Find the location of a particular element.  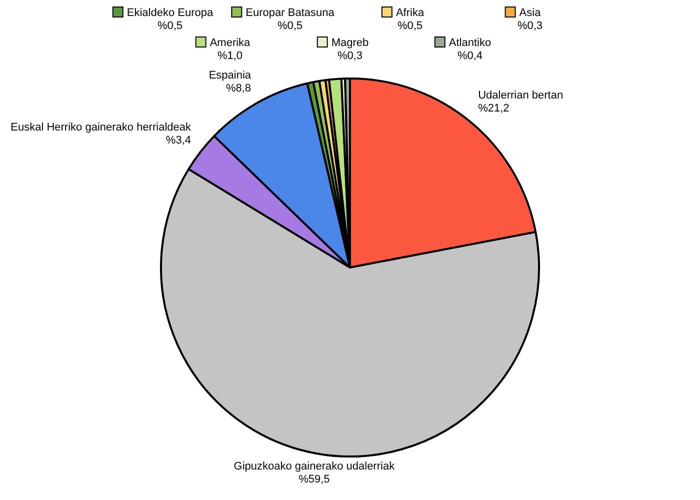

legend-label: Afrika is located at coordinates (410, 13).